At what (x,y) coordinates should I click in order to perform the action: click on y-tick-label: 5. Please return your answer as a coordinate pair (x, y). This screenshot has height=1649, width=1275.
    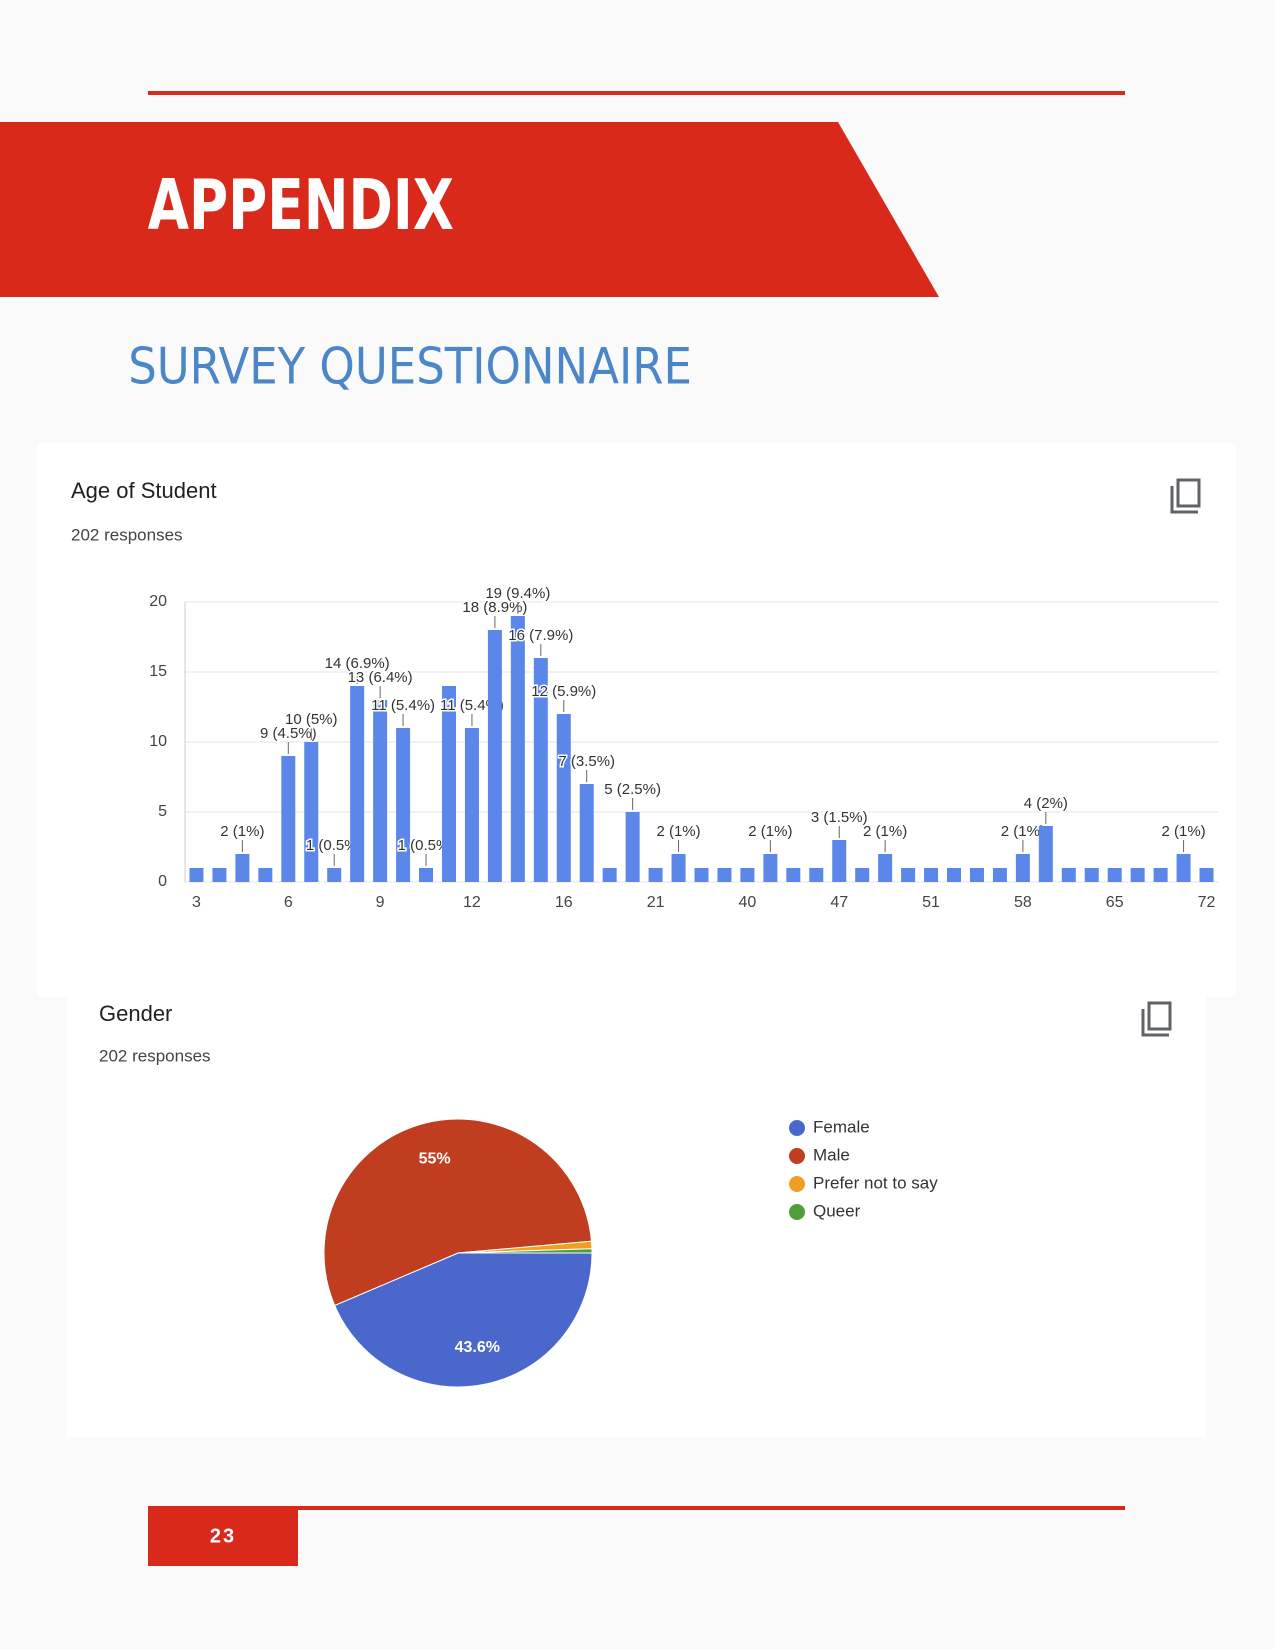
    Looking at the image, I should click on (162, 811).